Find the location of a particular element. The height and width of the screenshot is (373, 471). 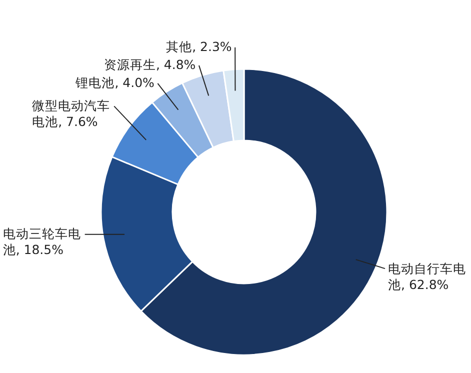

slice-label: 资源再生, 4.8% is located at coordinates (150, 65).